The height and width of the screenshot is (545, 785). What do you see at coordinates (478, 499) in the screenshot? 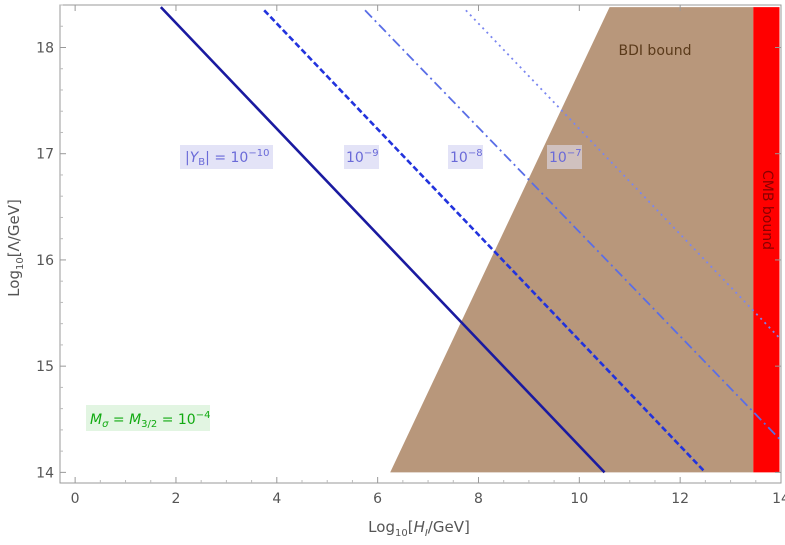
I see `x-tick-label: 8` at bounding box center [478, 499].